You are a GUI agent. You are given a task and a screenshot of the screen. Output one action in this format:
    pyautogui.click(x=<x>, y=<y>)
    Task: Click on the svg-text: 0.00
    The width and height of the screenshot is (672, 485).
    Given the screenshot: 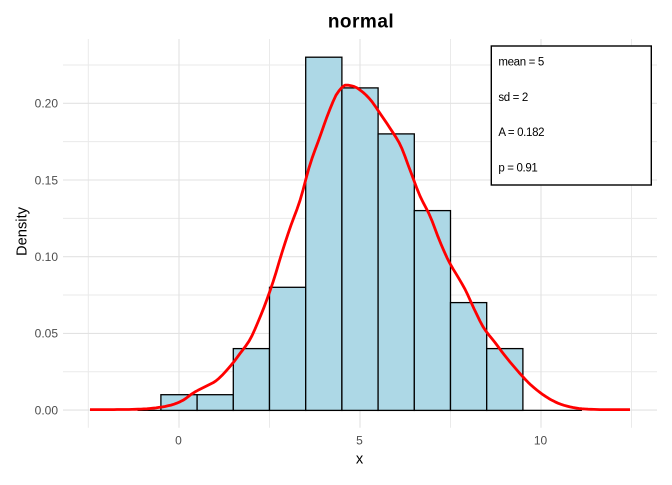 What is the action you would take?
    pyautogui.click(x=47, y=410)
    